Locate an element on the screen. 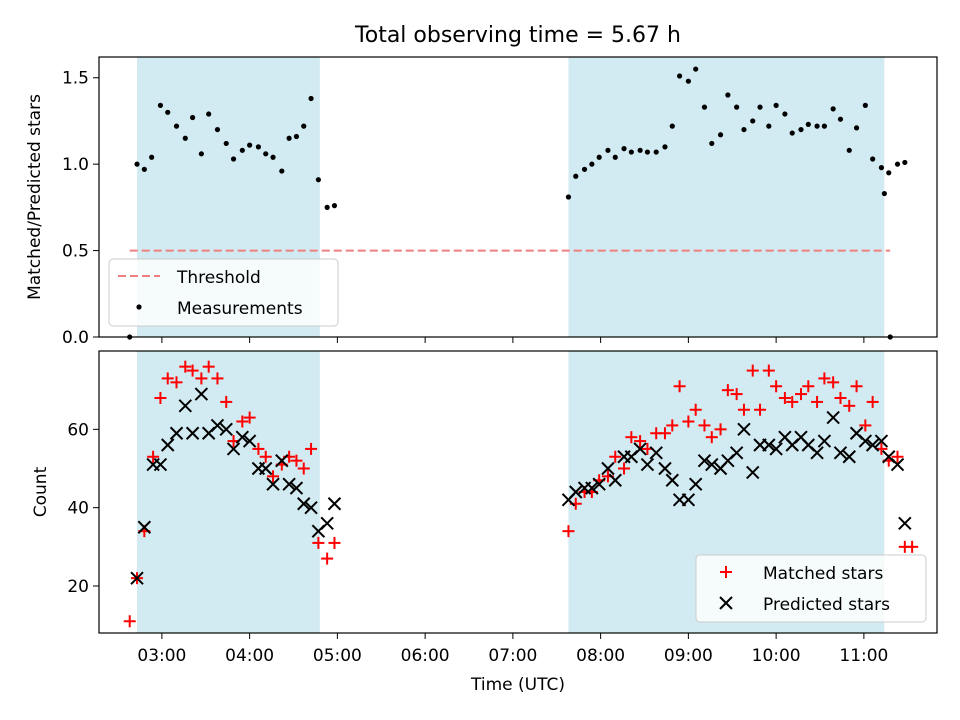 This screenshot has height=720, width=960. ratio-y-axis-label: Matched/Predicted stars is located at coordinates (35, 197).